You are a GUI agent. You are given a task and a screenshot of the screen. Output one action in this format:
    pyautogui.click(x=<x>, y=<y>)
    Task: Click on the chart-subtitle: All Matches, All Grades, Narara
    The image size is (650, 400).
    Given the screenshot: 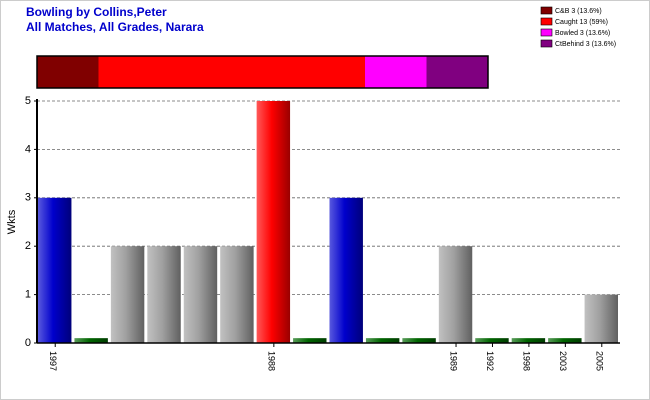 What is the action you would take?
    pyautogui.click(x=115, y=27)
    